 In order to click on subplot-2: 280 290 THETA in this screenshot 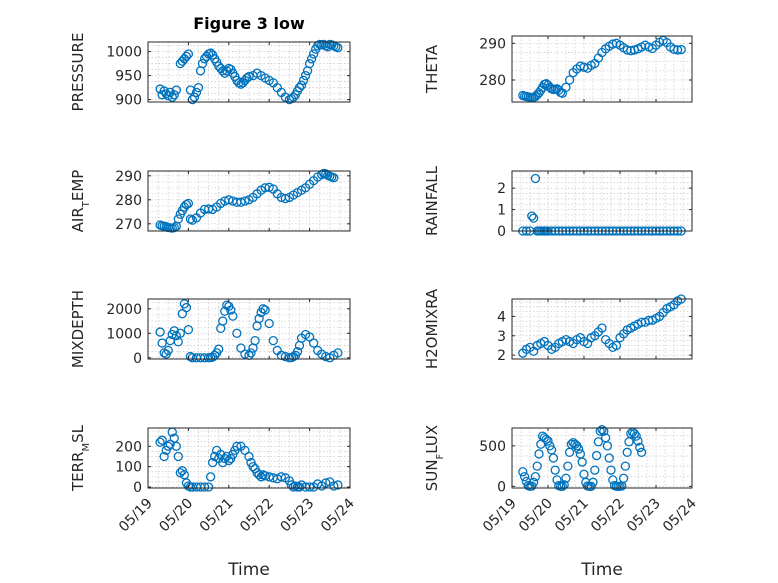, I will do `click(558, 69)`.